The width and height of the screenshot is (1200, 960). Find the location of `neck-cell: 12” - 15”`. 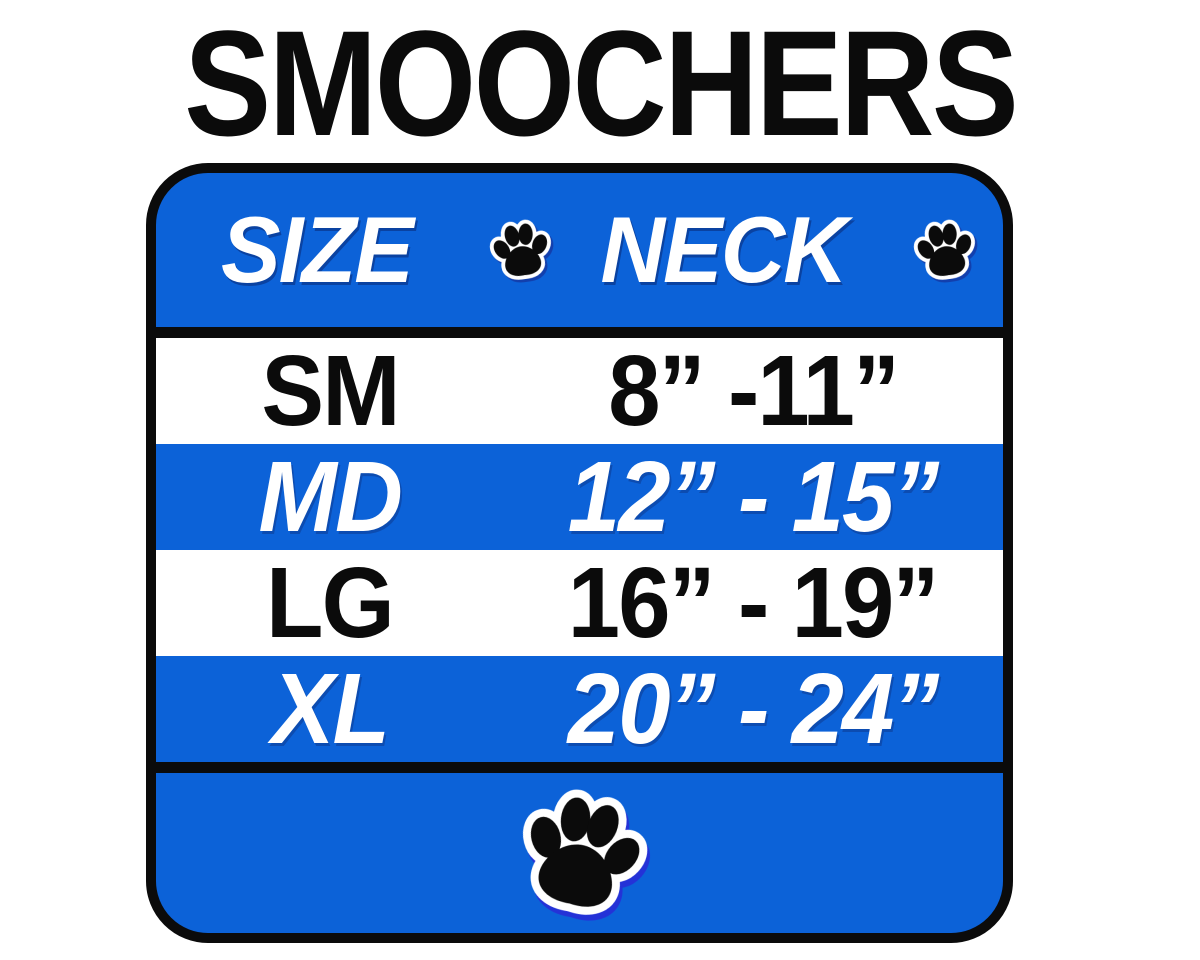

neck-cell: 12” - 15” is located at coordinates (753, 497).